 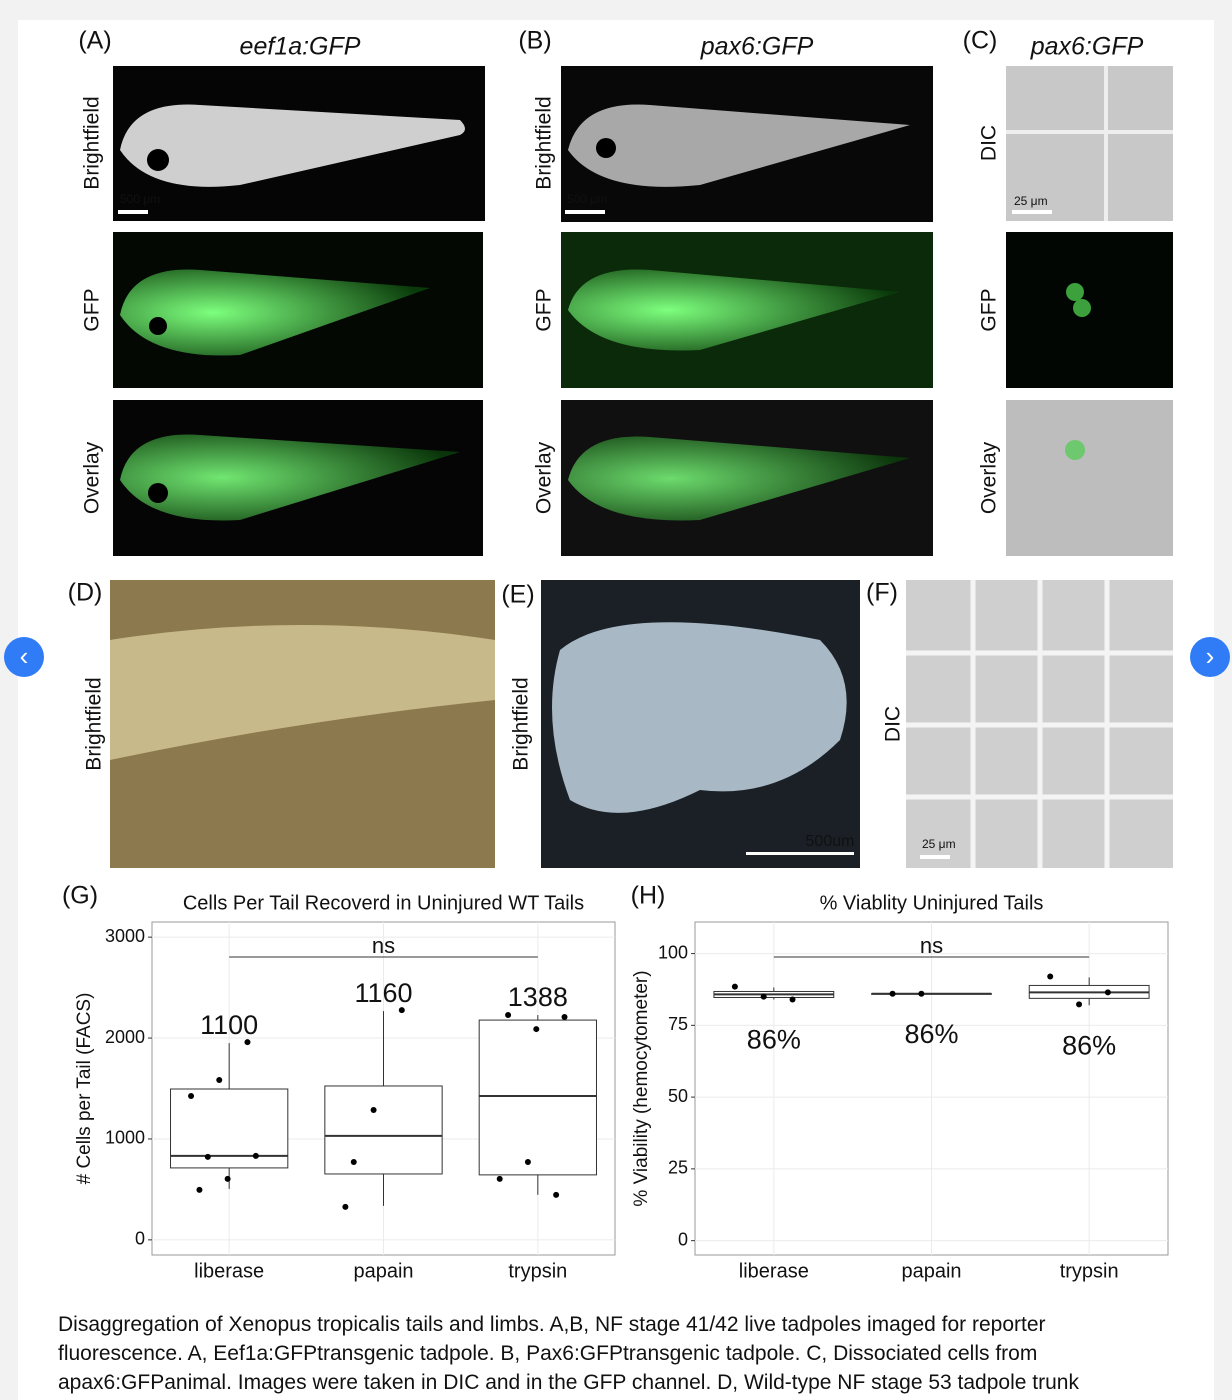 What do you see at coordinates (229, 1025) in the screenshot?
I see `value-label: 1100` at bounding box center [229, 1025].